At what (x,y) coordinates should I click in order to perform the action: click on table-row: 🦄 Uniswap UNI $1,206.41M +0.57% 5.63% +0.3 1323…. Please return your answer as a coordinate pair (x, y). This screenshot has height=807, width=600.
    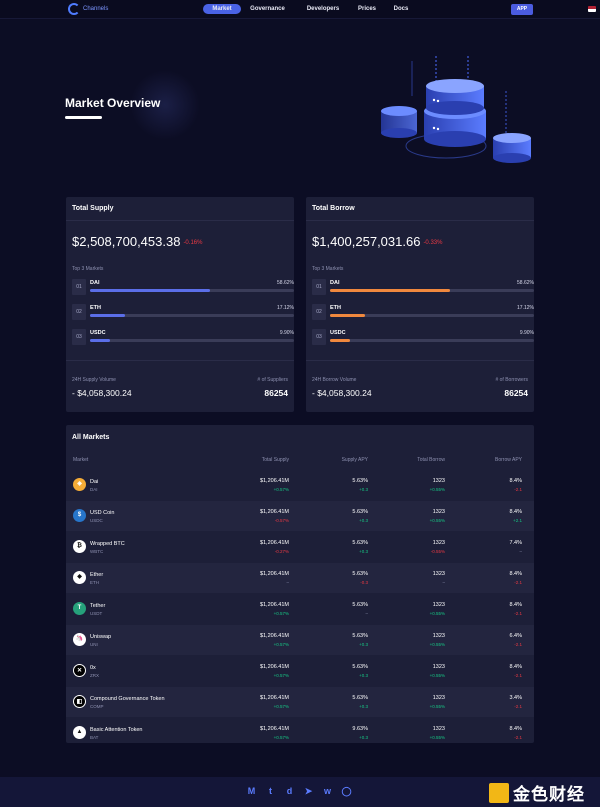
    Looking at the image, I should click on (300, 640).